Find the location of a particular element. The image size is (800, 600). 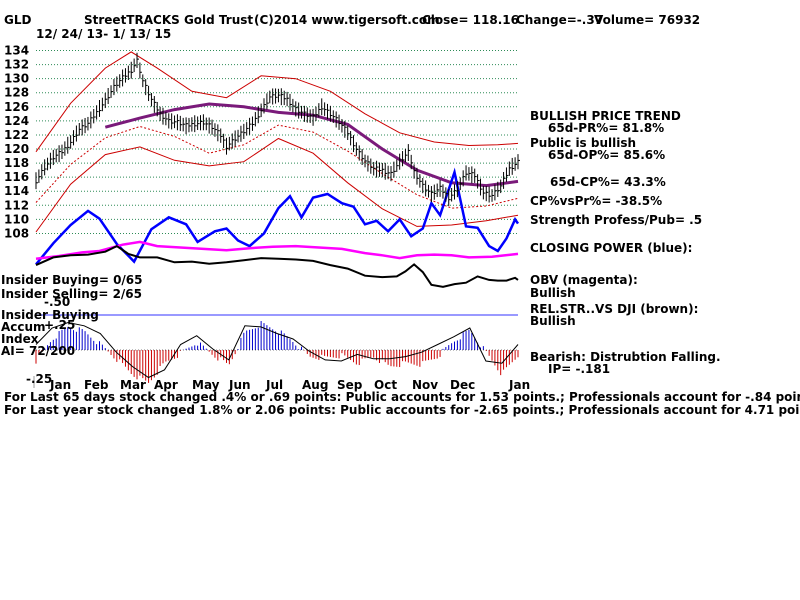

accumulation-index is located at coordinates (276, 351).